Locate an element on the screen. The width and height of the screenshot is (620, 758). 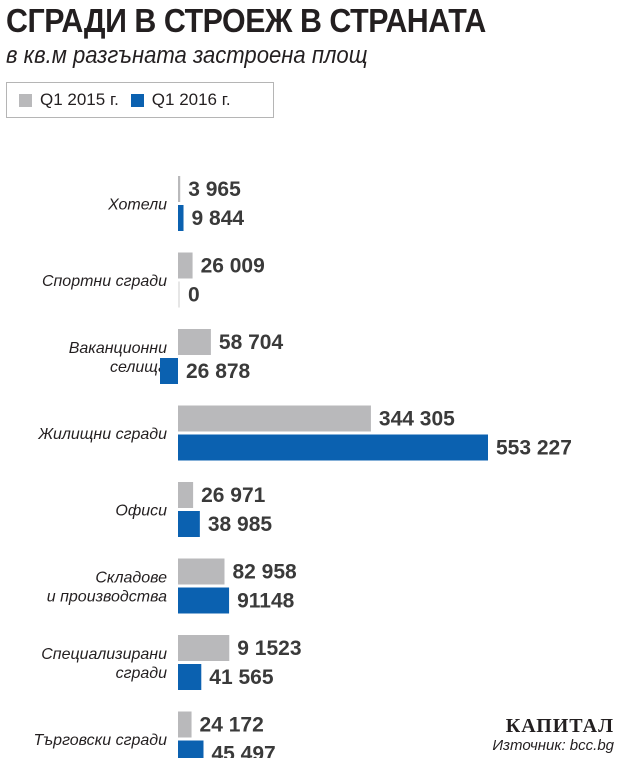
category-label: Търговски сгради is located at coordinates (100, 740).